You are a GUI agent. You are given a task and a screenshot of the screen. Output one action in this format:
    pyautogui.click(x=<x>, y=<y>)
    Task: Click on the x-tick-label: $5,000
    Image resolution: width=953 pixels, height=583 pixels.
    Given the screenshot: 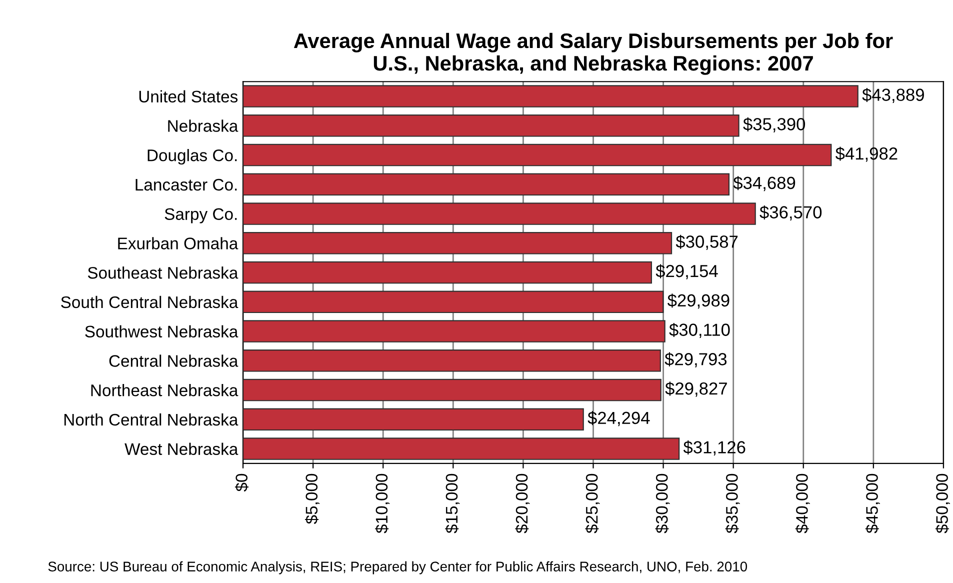 What is the action you would take?
    pyautogui.click(x=312, y=499)
    